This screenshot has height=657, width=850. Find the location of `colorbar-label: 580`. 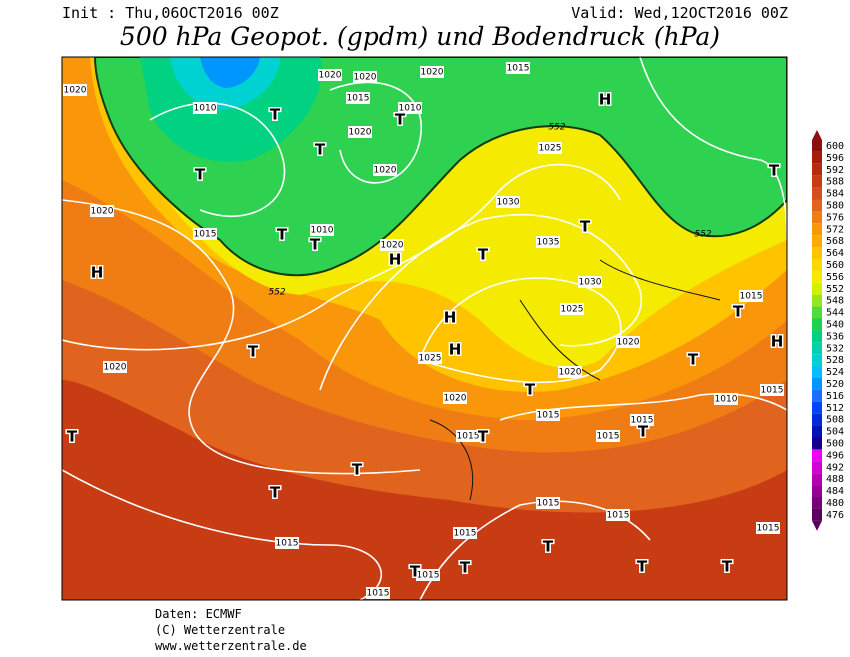

colorbar-label: 580 is located at coordinates (835, 205).